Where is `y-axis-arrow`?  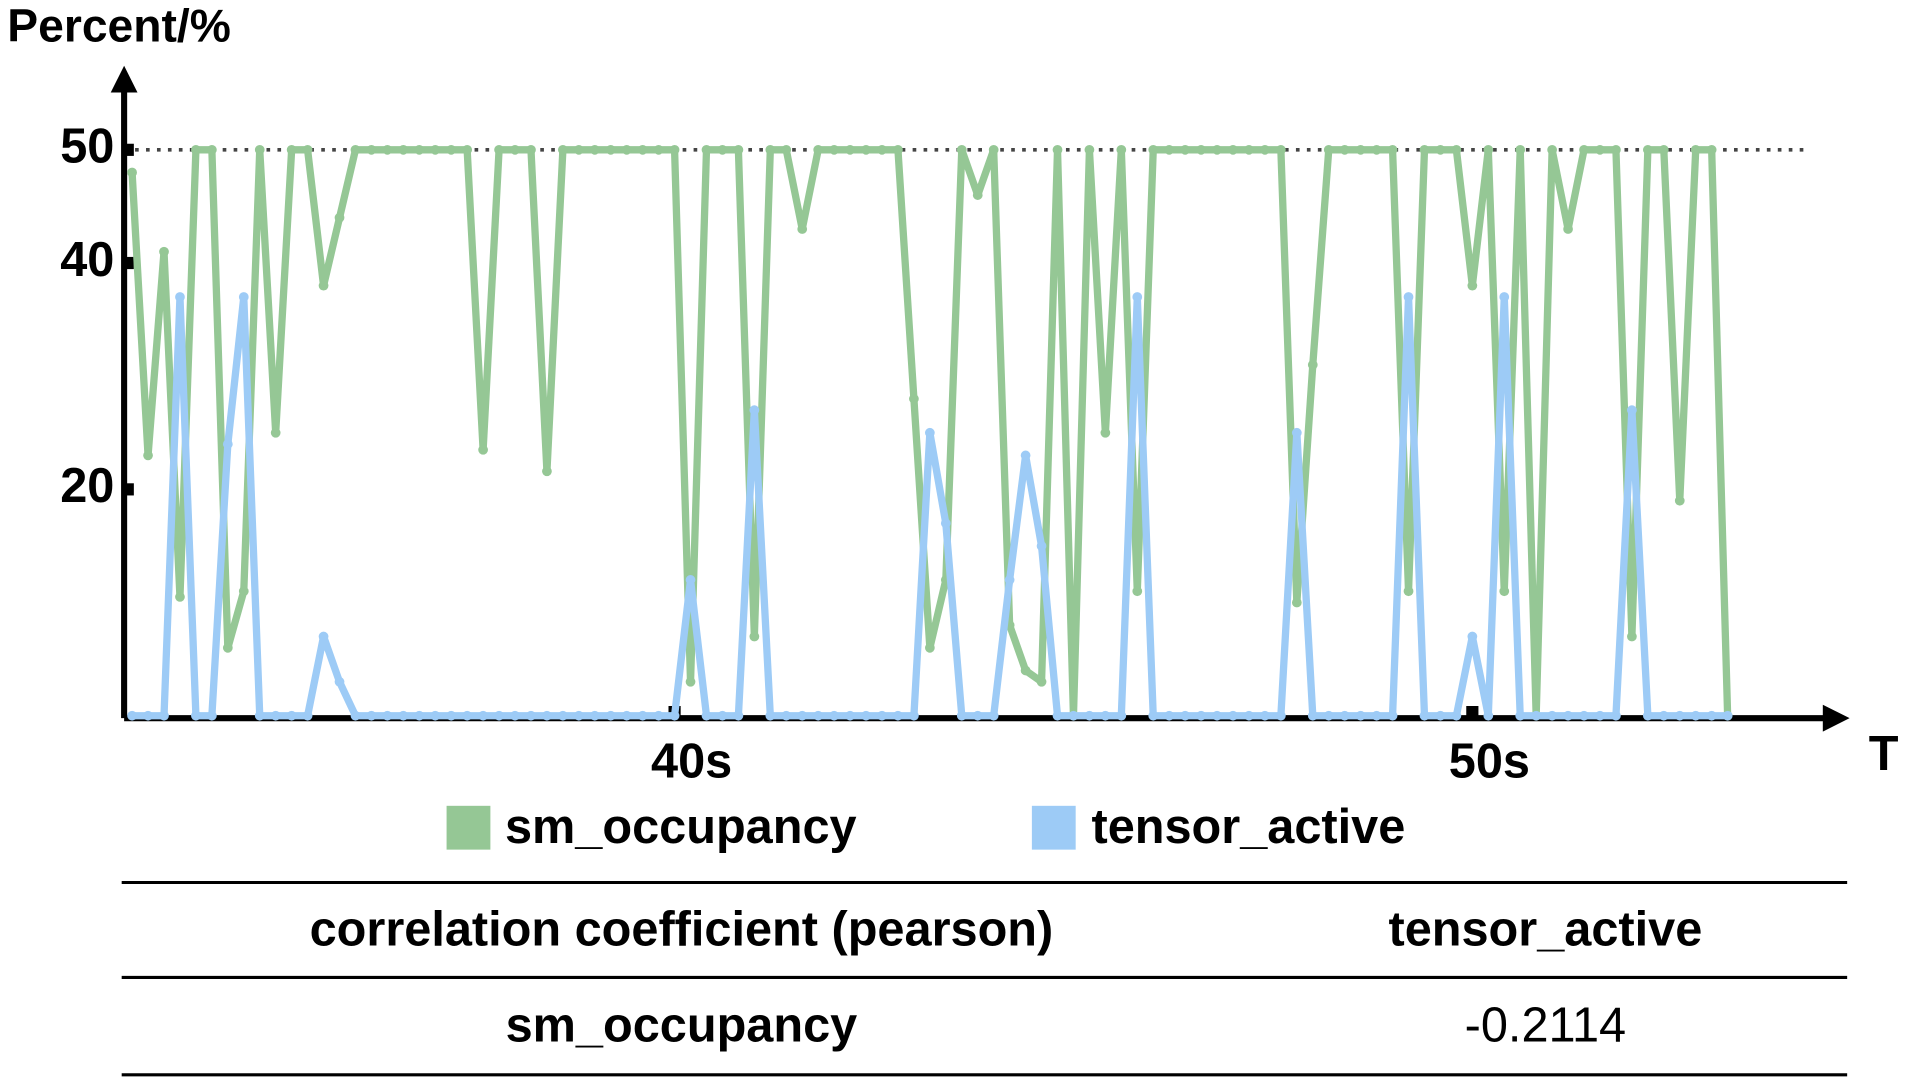 y-axis-arrow is located at coordinates (124, 79).